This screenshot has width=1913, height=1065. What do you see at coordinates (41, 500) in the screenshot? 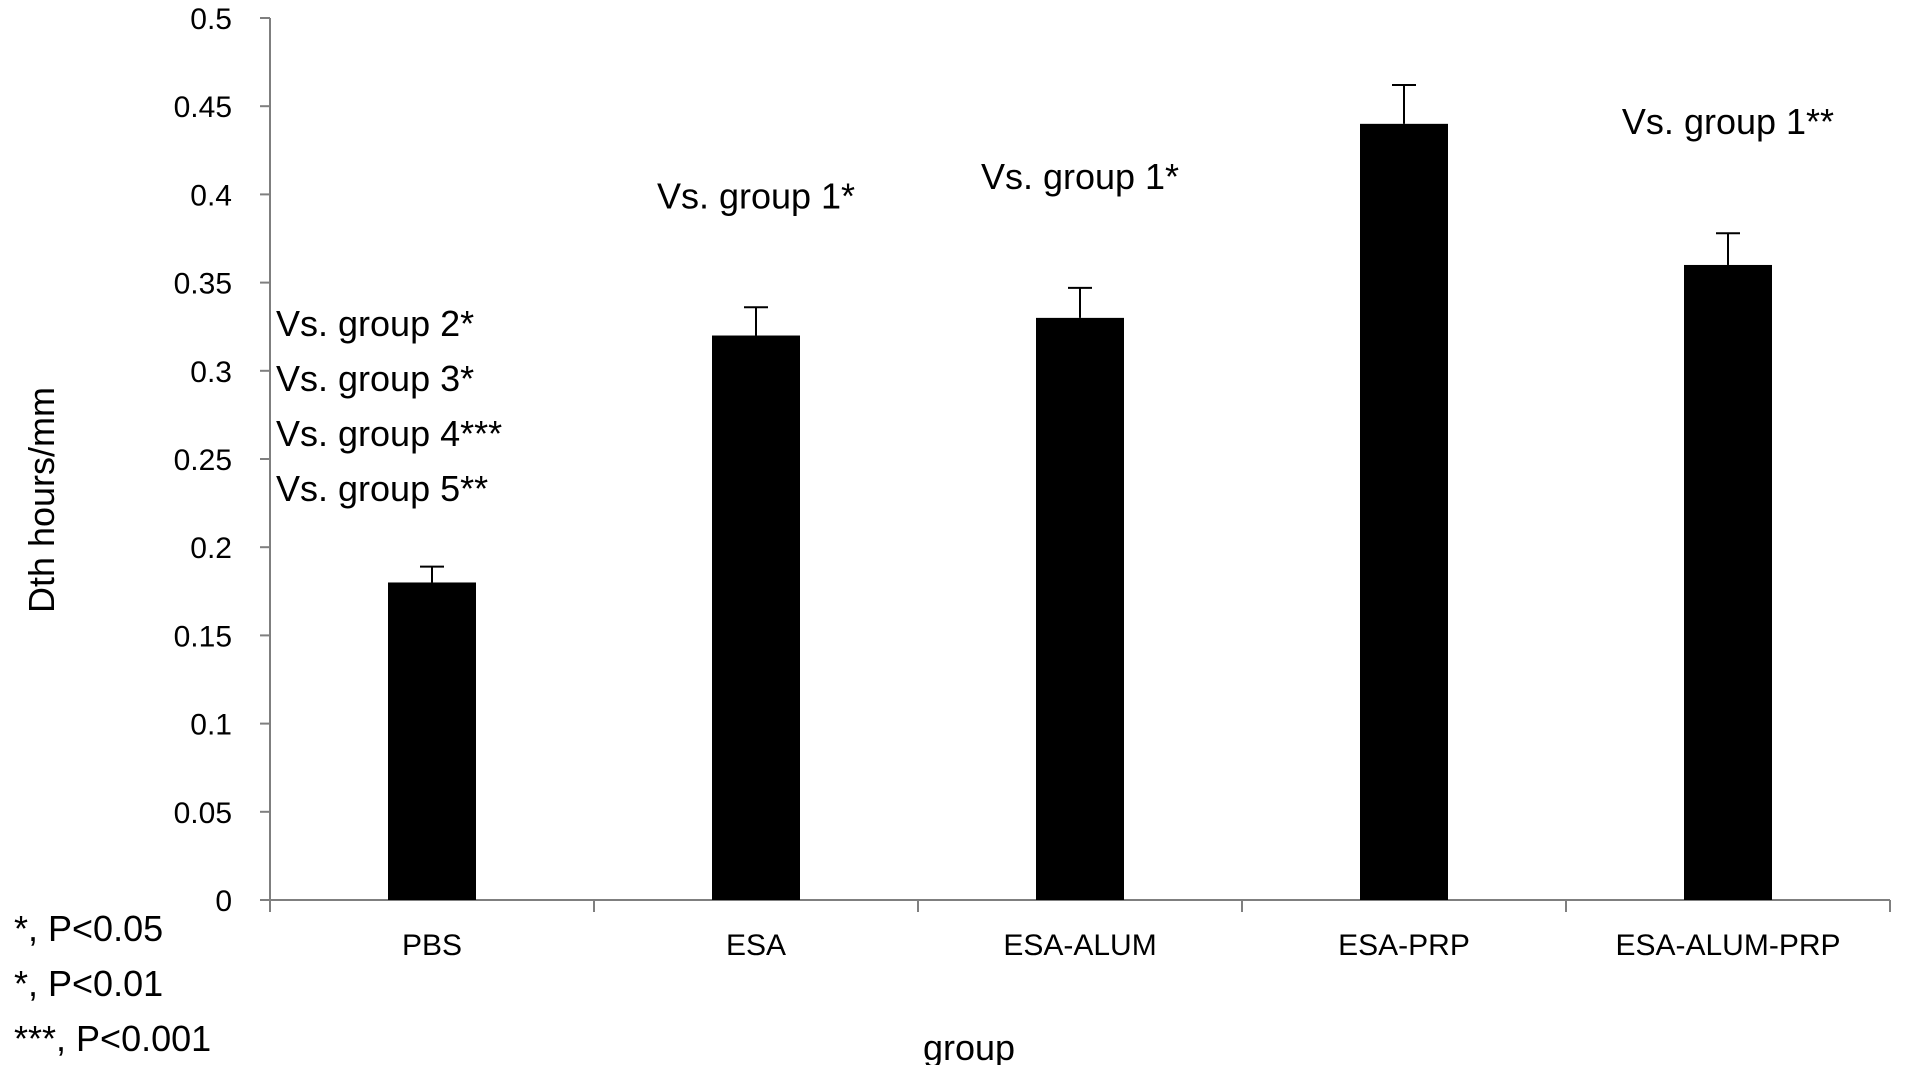
I see `y-axis-title: Dth hours/mm` at bounding box center [41, 500].